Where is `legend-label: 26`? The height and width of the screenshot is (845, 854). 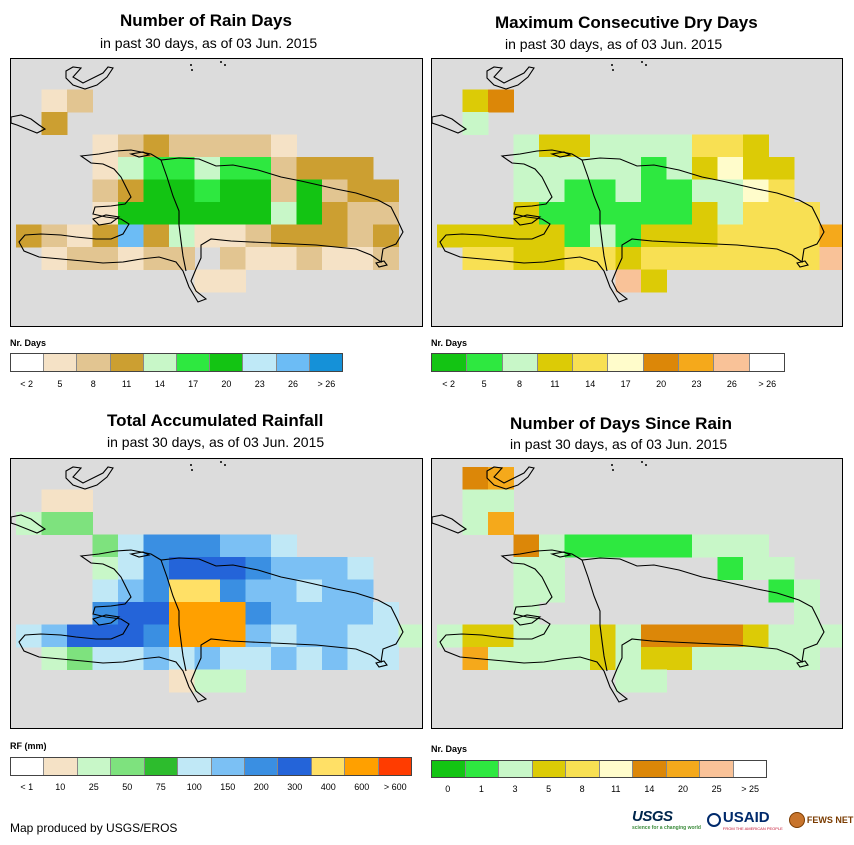
legend-label: 26 is located at coordinates (731, 384).